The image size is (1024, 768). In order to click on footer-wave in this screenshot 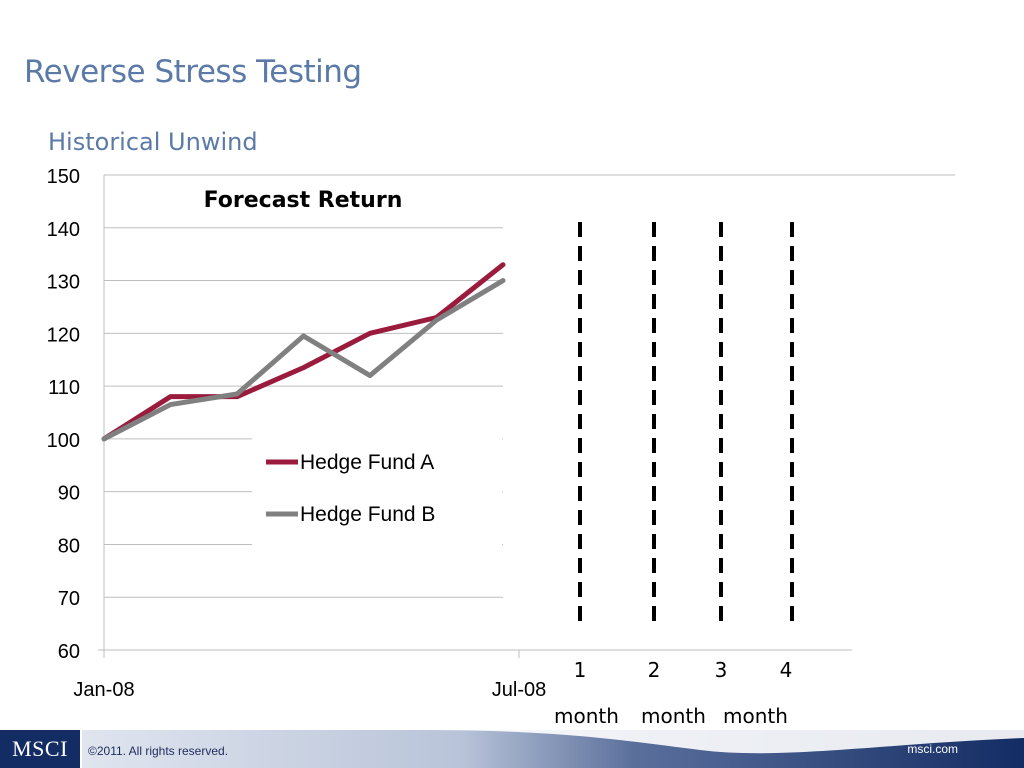, I will do `click(512, 749)`.